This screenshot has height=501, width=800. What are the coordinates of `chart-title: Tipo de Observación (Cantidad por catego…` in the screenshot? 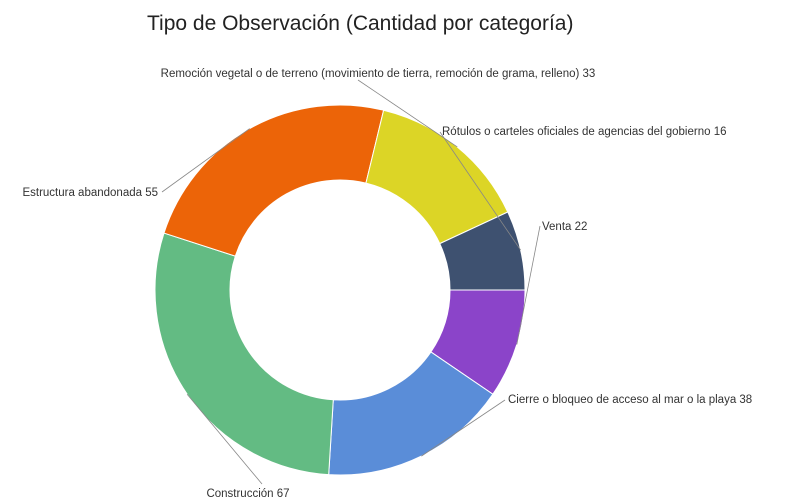 It's located at (360, 23).